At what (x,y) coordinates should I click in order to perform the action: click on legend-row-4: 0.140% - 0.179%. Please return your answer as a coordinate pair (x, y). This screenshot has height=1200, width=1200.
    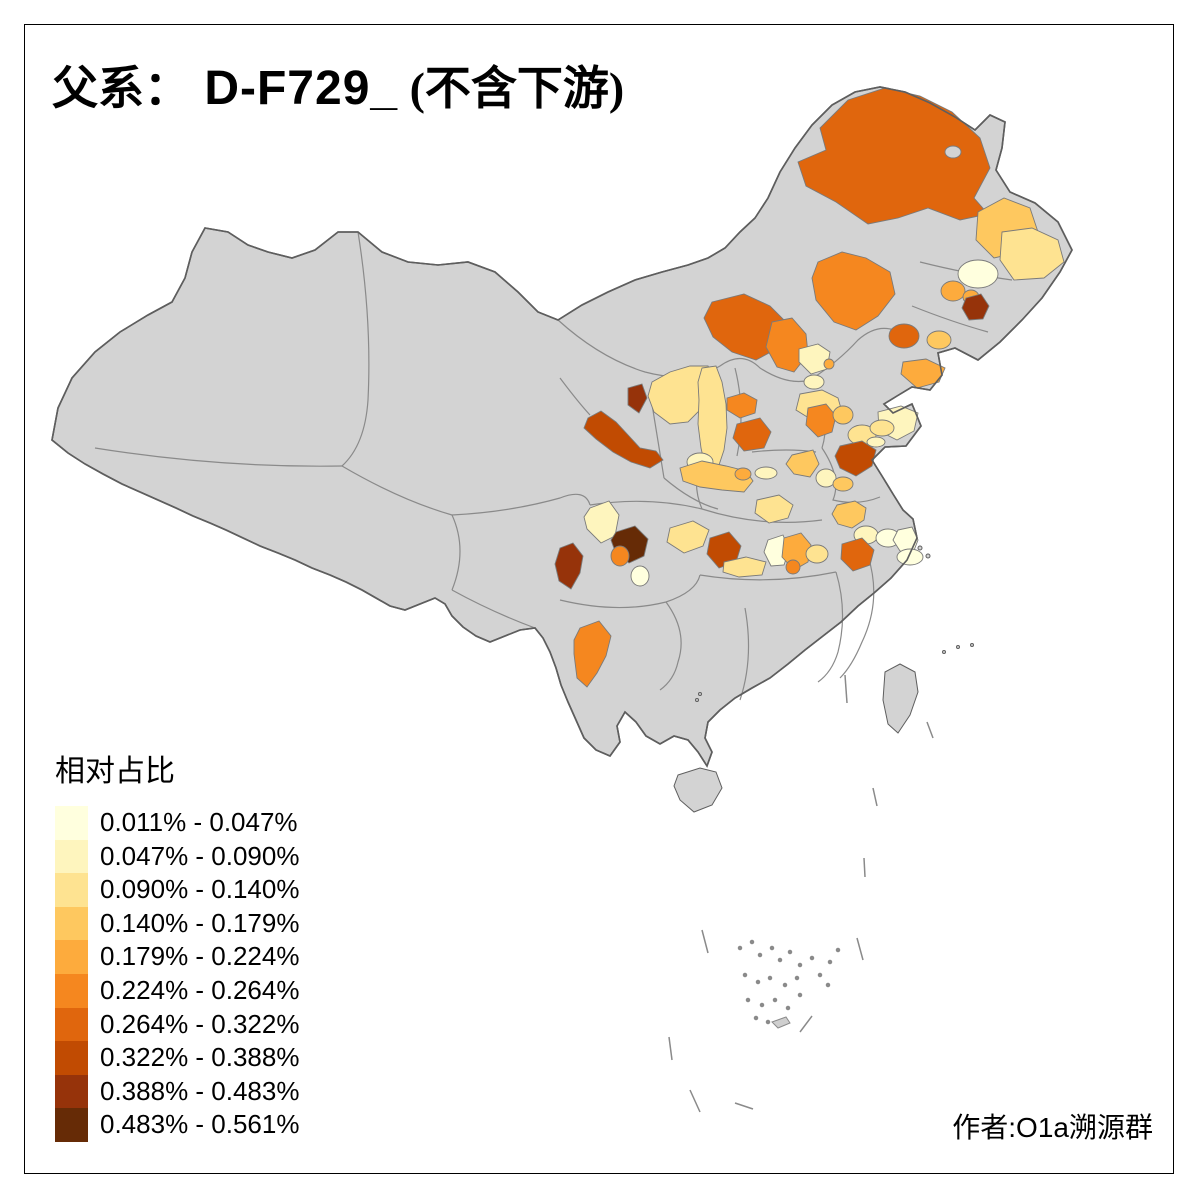
    Looking at the image, I should click on (177, 923).